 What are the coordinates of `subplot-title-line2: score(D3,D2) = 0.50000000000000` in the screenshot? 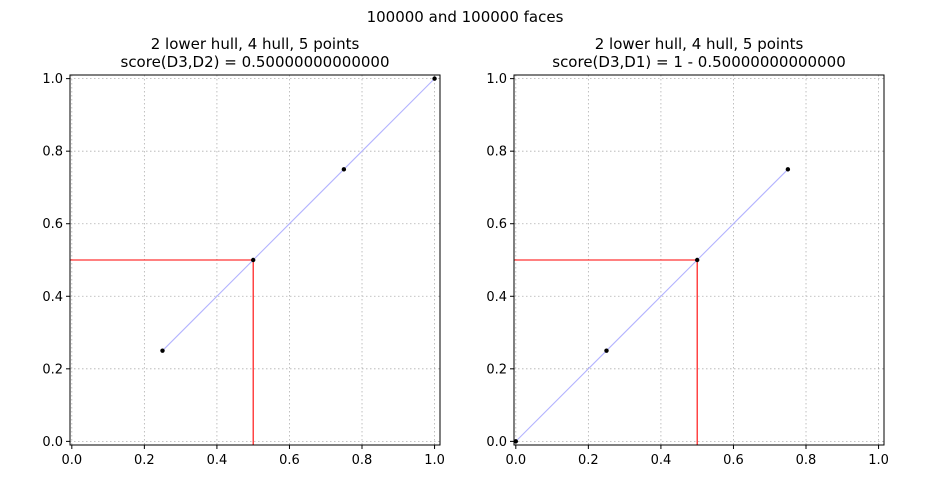 It's located at (255, 62).